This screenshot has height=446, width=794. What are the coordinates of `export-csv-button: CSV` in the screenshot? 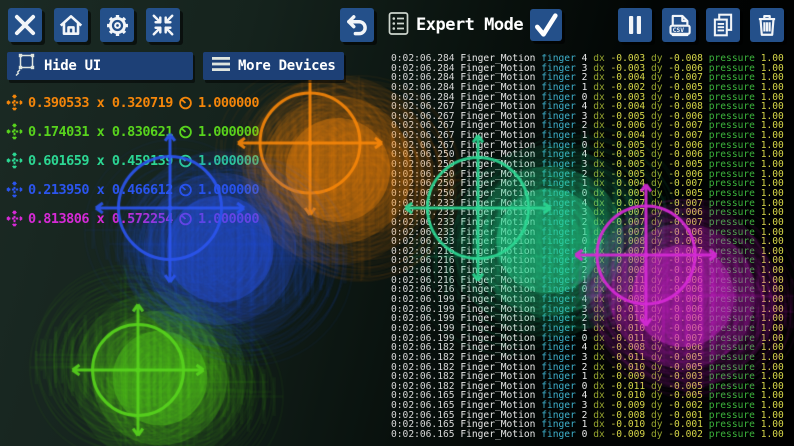 It's located at (679, 25).